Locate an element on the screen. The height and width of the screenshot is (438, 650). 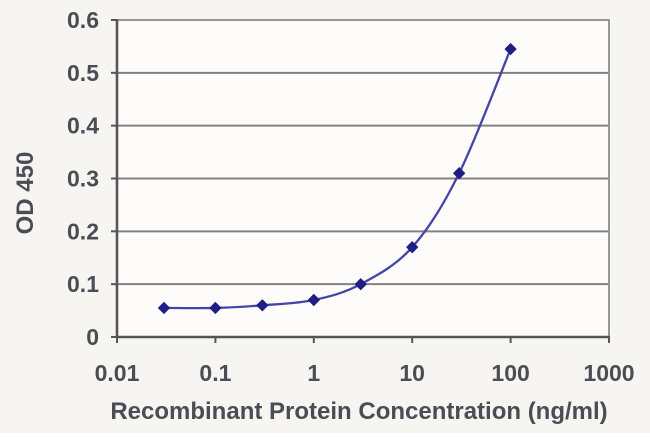
y-tick-label: 0.3 is located at coordinates (83, 179).